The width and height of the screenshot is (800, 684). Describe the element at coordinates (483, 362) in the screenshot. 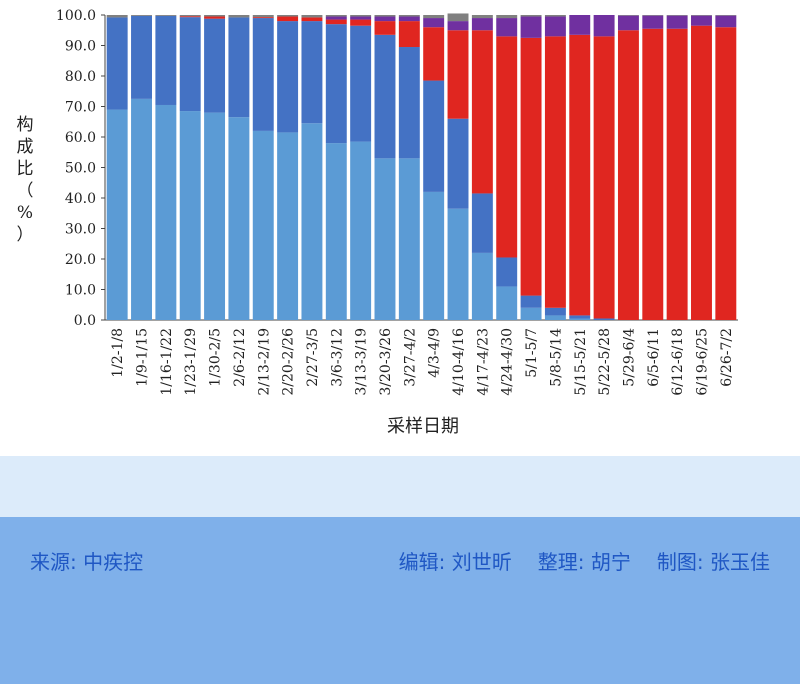

I see `x-tick-label: 4/17-4/23` at that location.